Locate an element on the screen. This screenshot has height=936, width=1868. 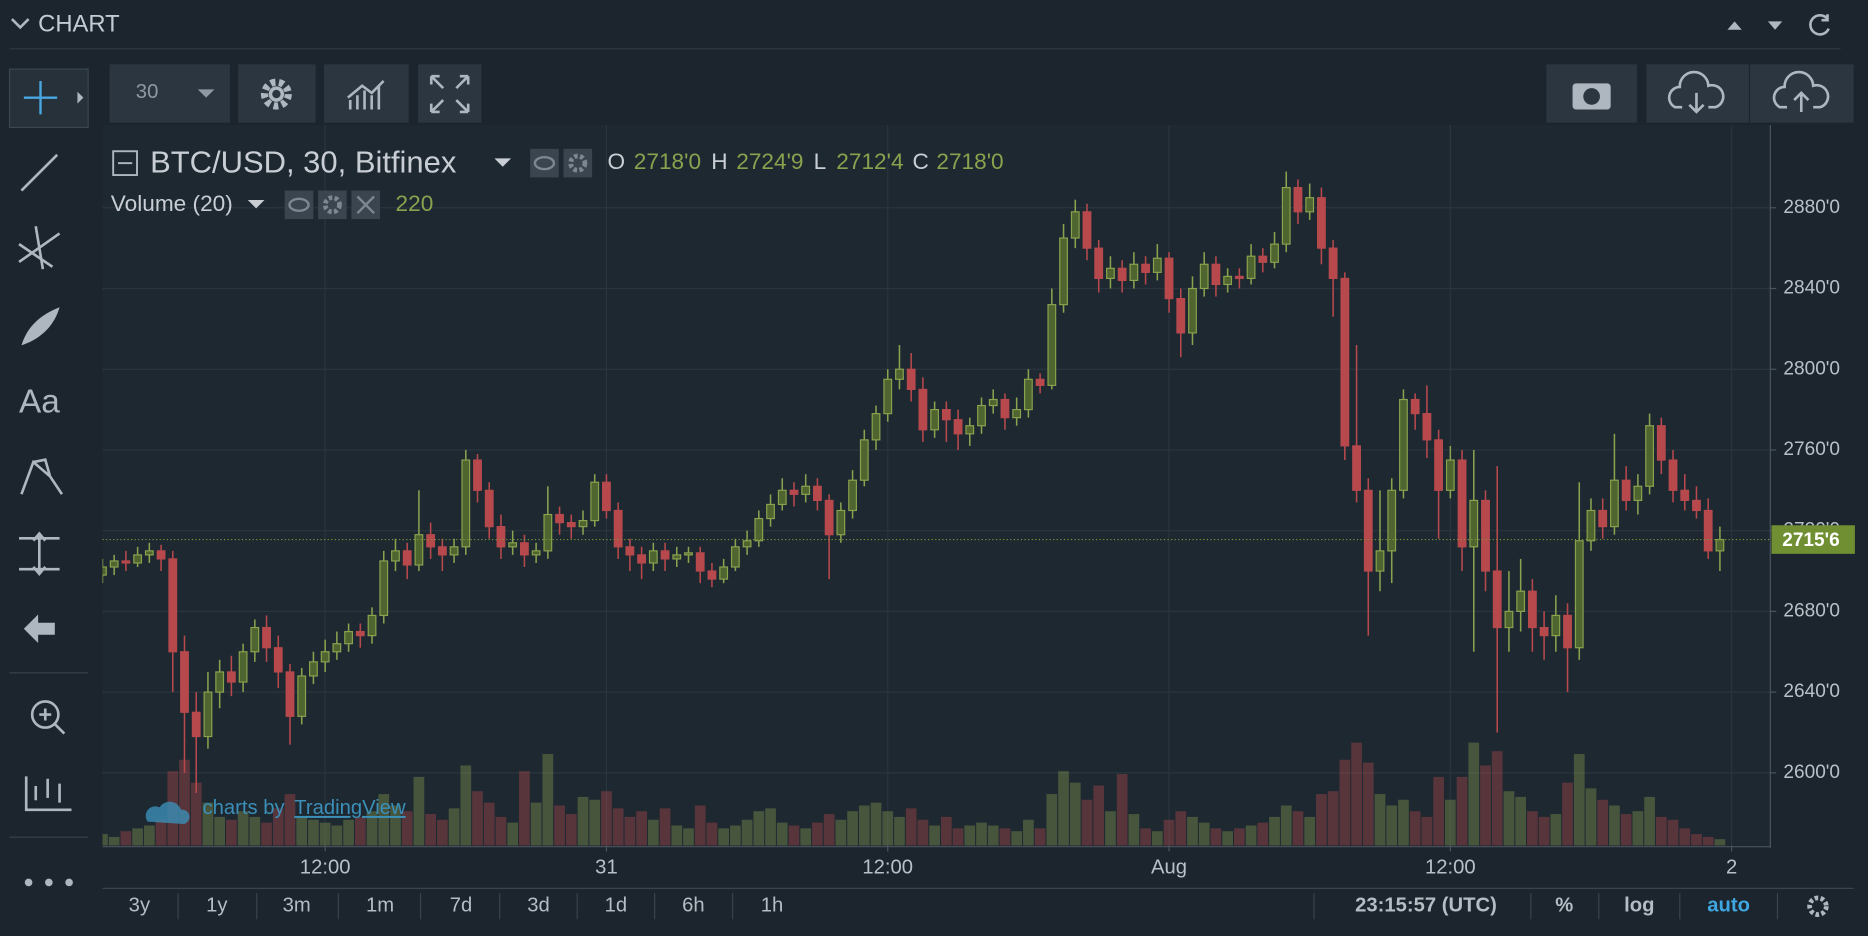
settings-button is located at coordinates (277, 93).